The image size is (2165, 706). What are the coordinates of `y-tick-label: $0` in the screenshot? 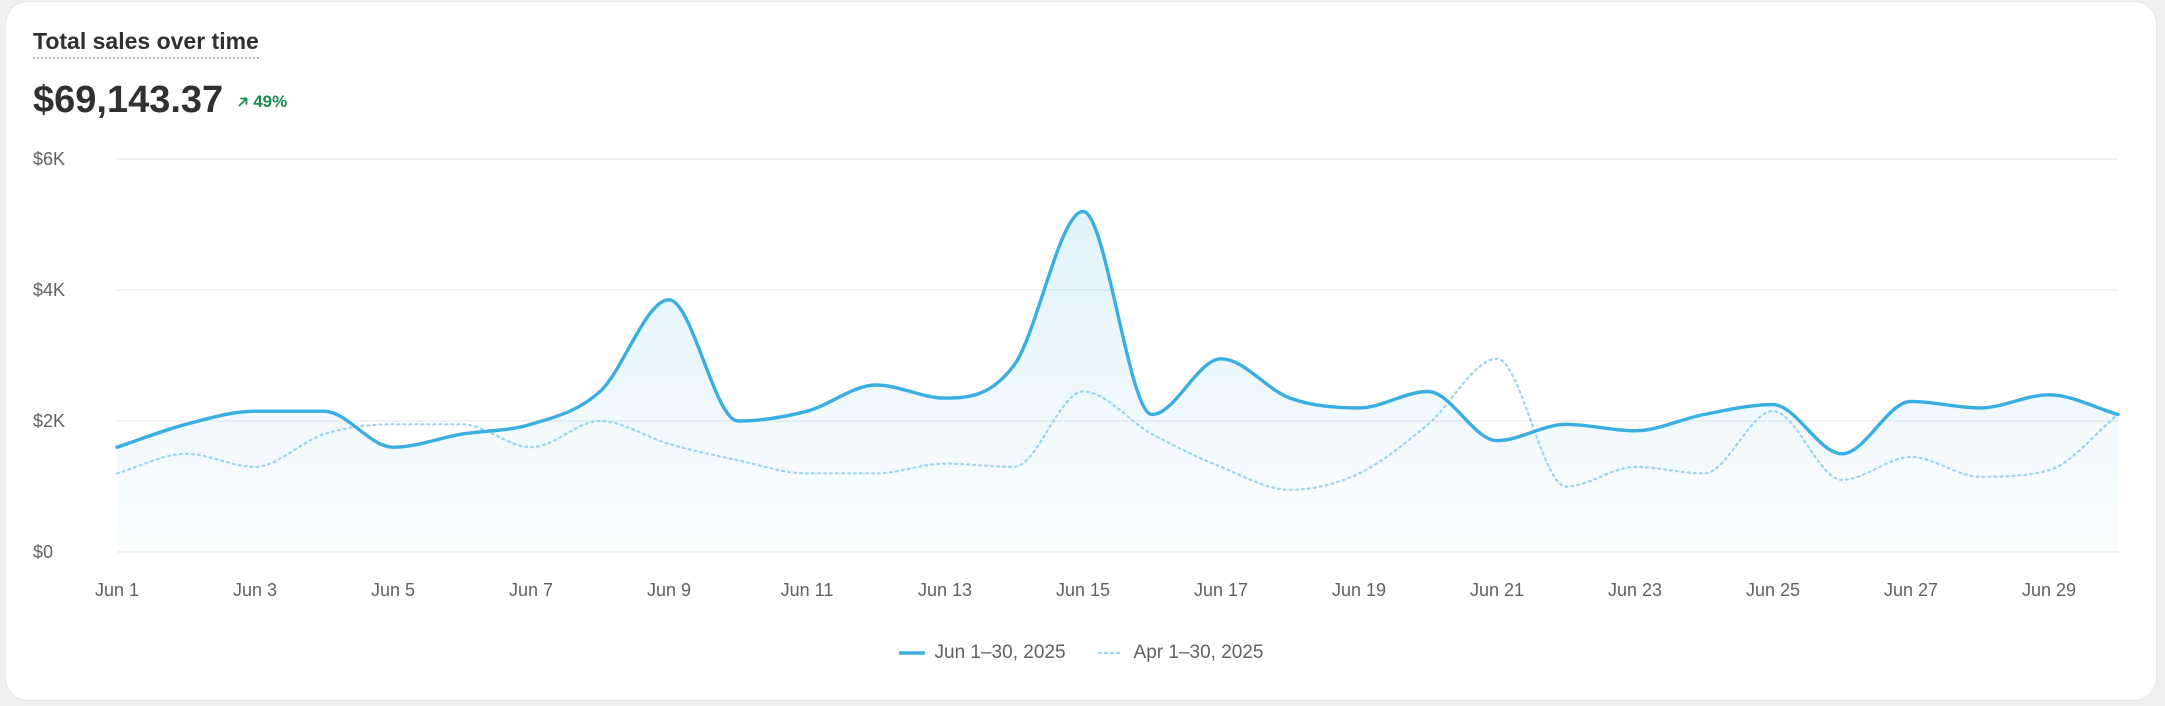 It's located at (43, 552).